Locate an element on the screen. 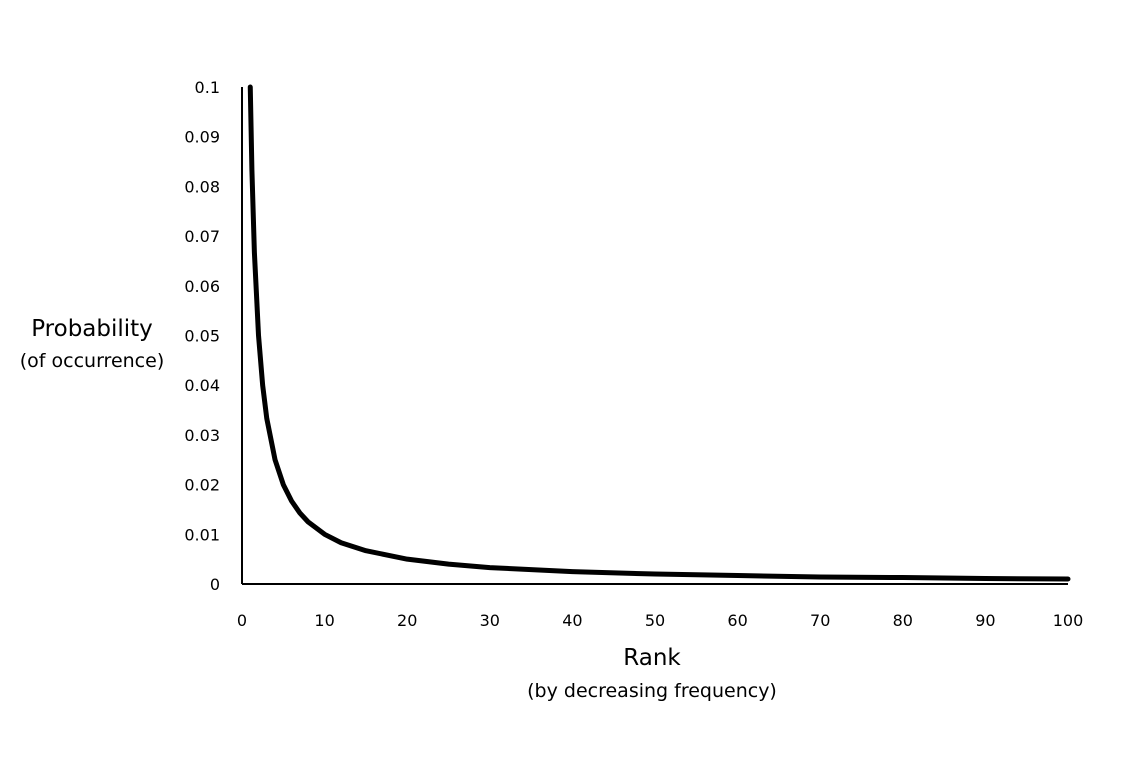 This screenshot has width=1134, height=784. x-tick-label: 70 is located at coordinates (820, 620).